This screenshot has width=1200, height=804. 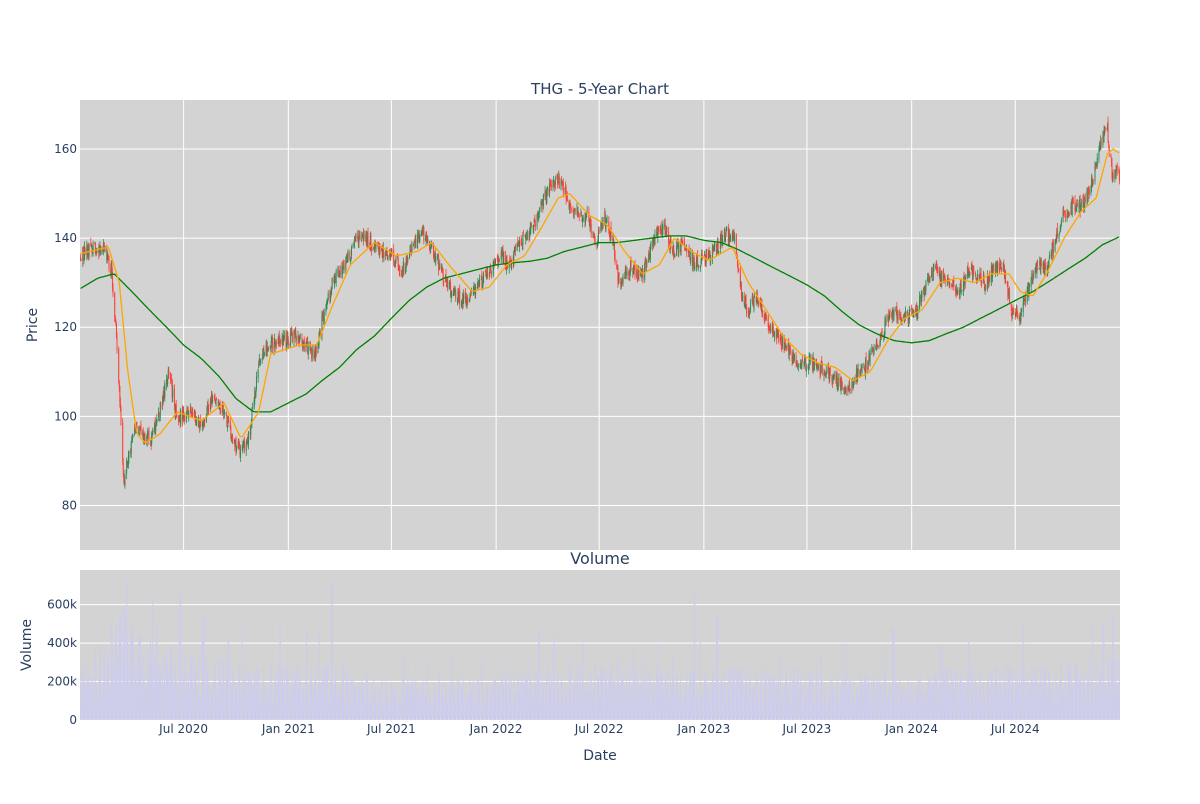 I want to click on price-y-tick-label: 140, so click(x=65, y=238).